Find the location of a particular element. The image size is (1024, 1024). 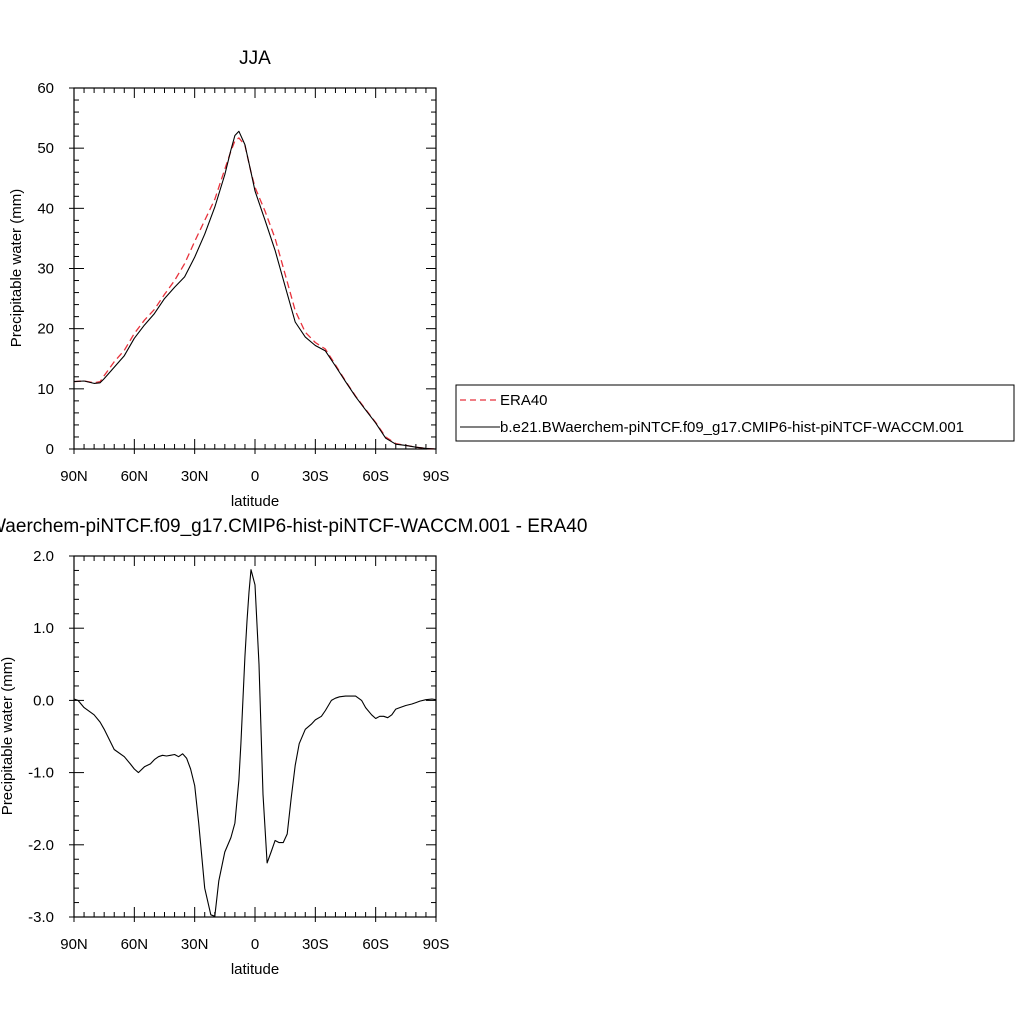

y-tick-labels: 0 10 20 30 40 50 60 is located at coordinates (45, 269).